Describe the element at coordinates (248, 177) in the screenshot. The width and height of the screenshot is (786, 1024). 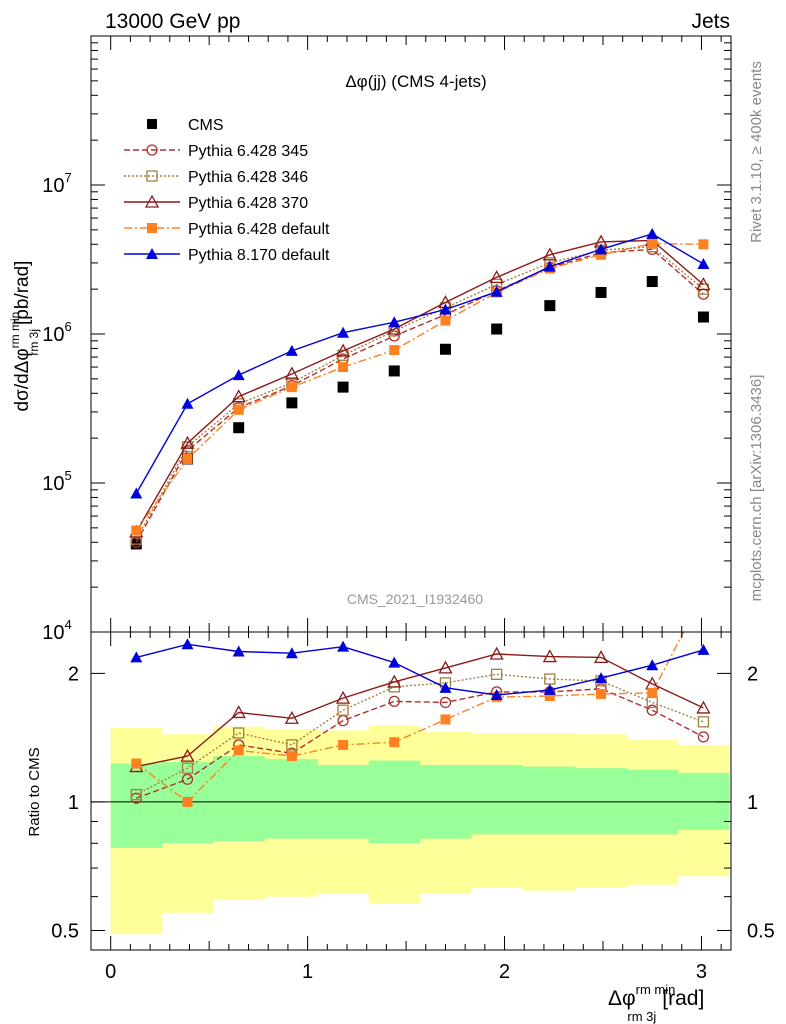
I see `legend-label: Pythia 6.428 346` at that location.